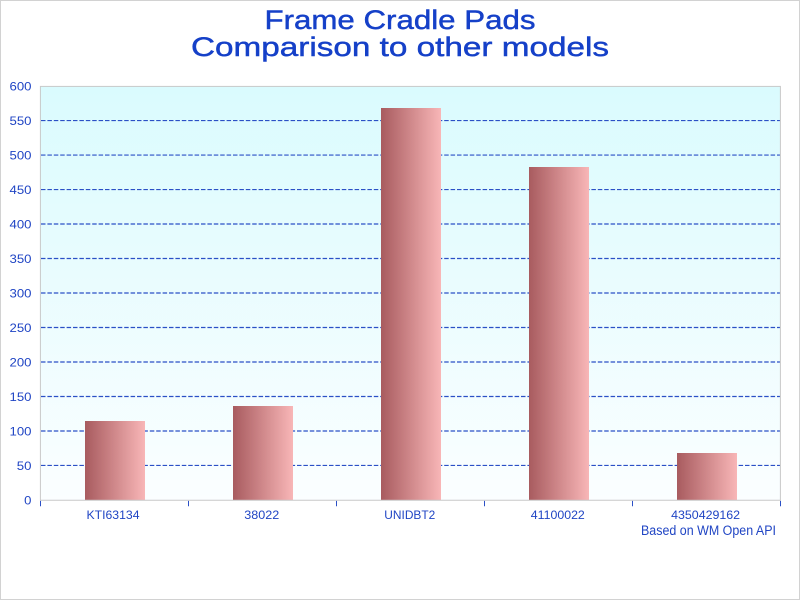 This screenshot has width=800, height=600. Describe the element at coordinates (400, 47) in the screenshot. I see `svg-text: Comparison to other models` at that location.